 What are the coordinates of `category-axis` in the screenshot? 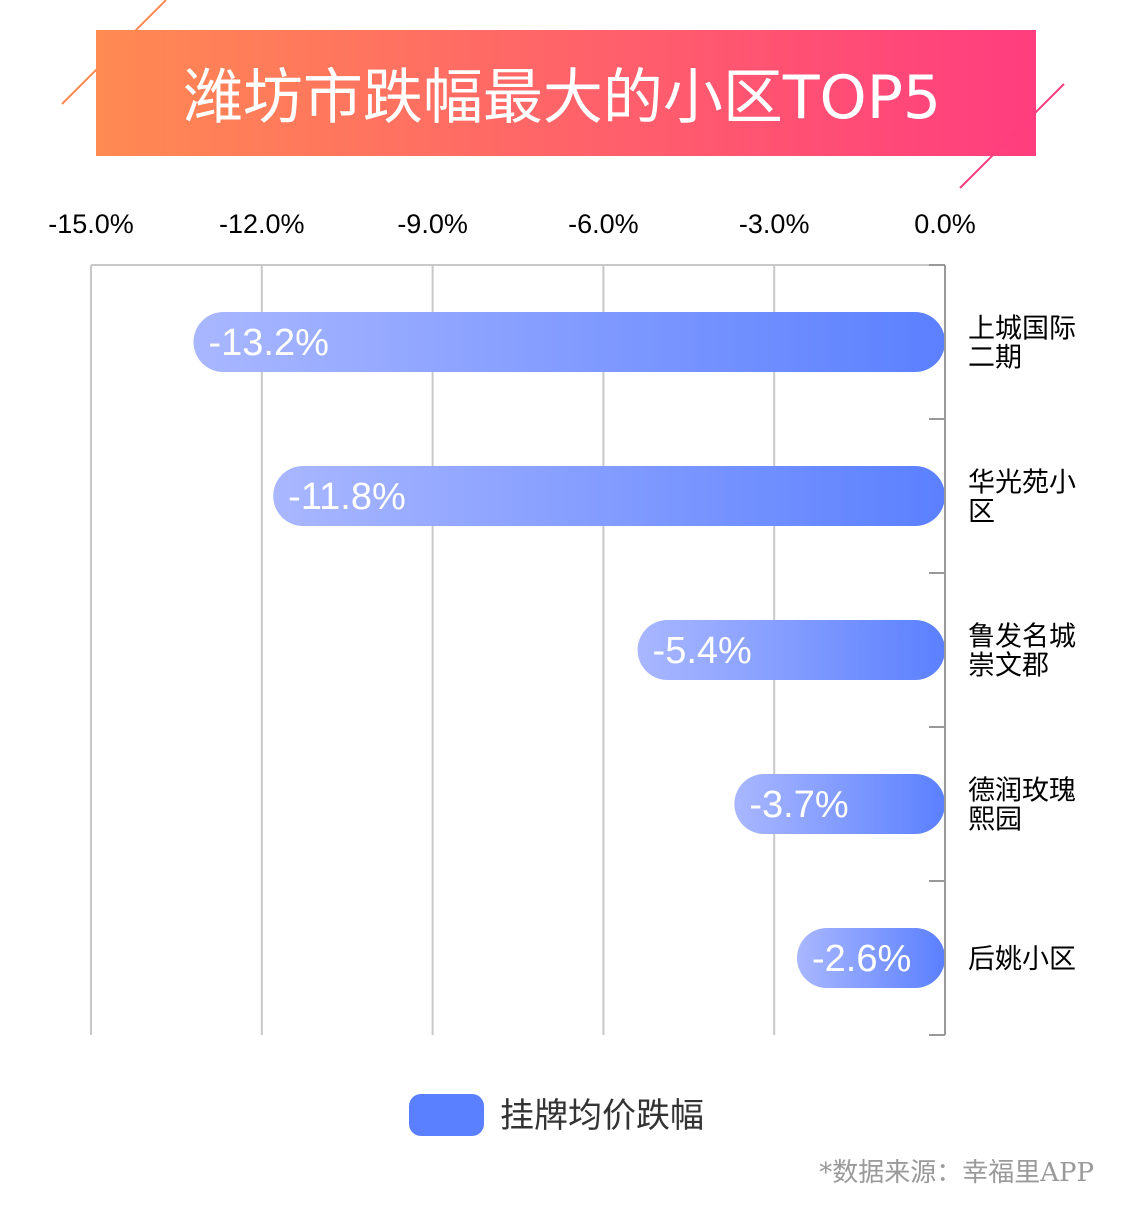 It's located at (937, 650).